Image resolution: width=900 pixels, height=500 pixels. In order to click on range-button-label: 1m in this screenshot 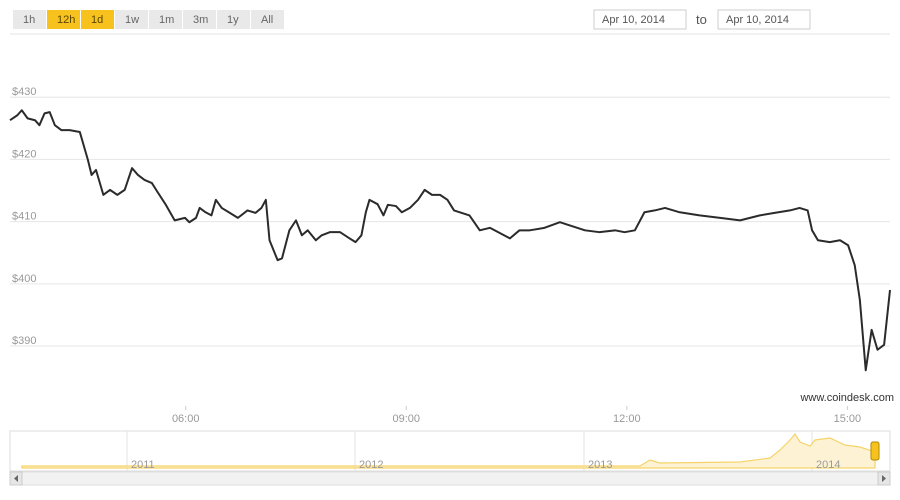, I will do `click(166, 20)`.